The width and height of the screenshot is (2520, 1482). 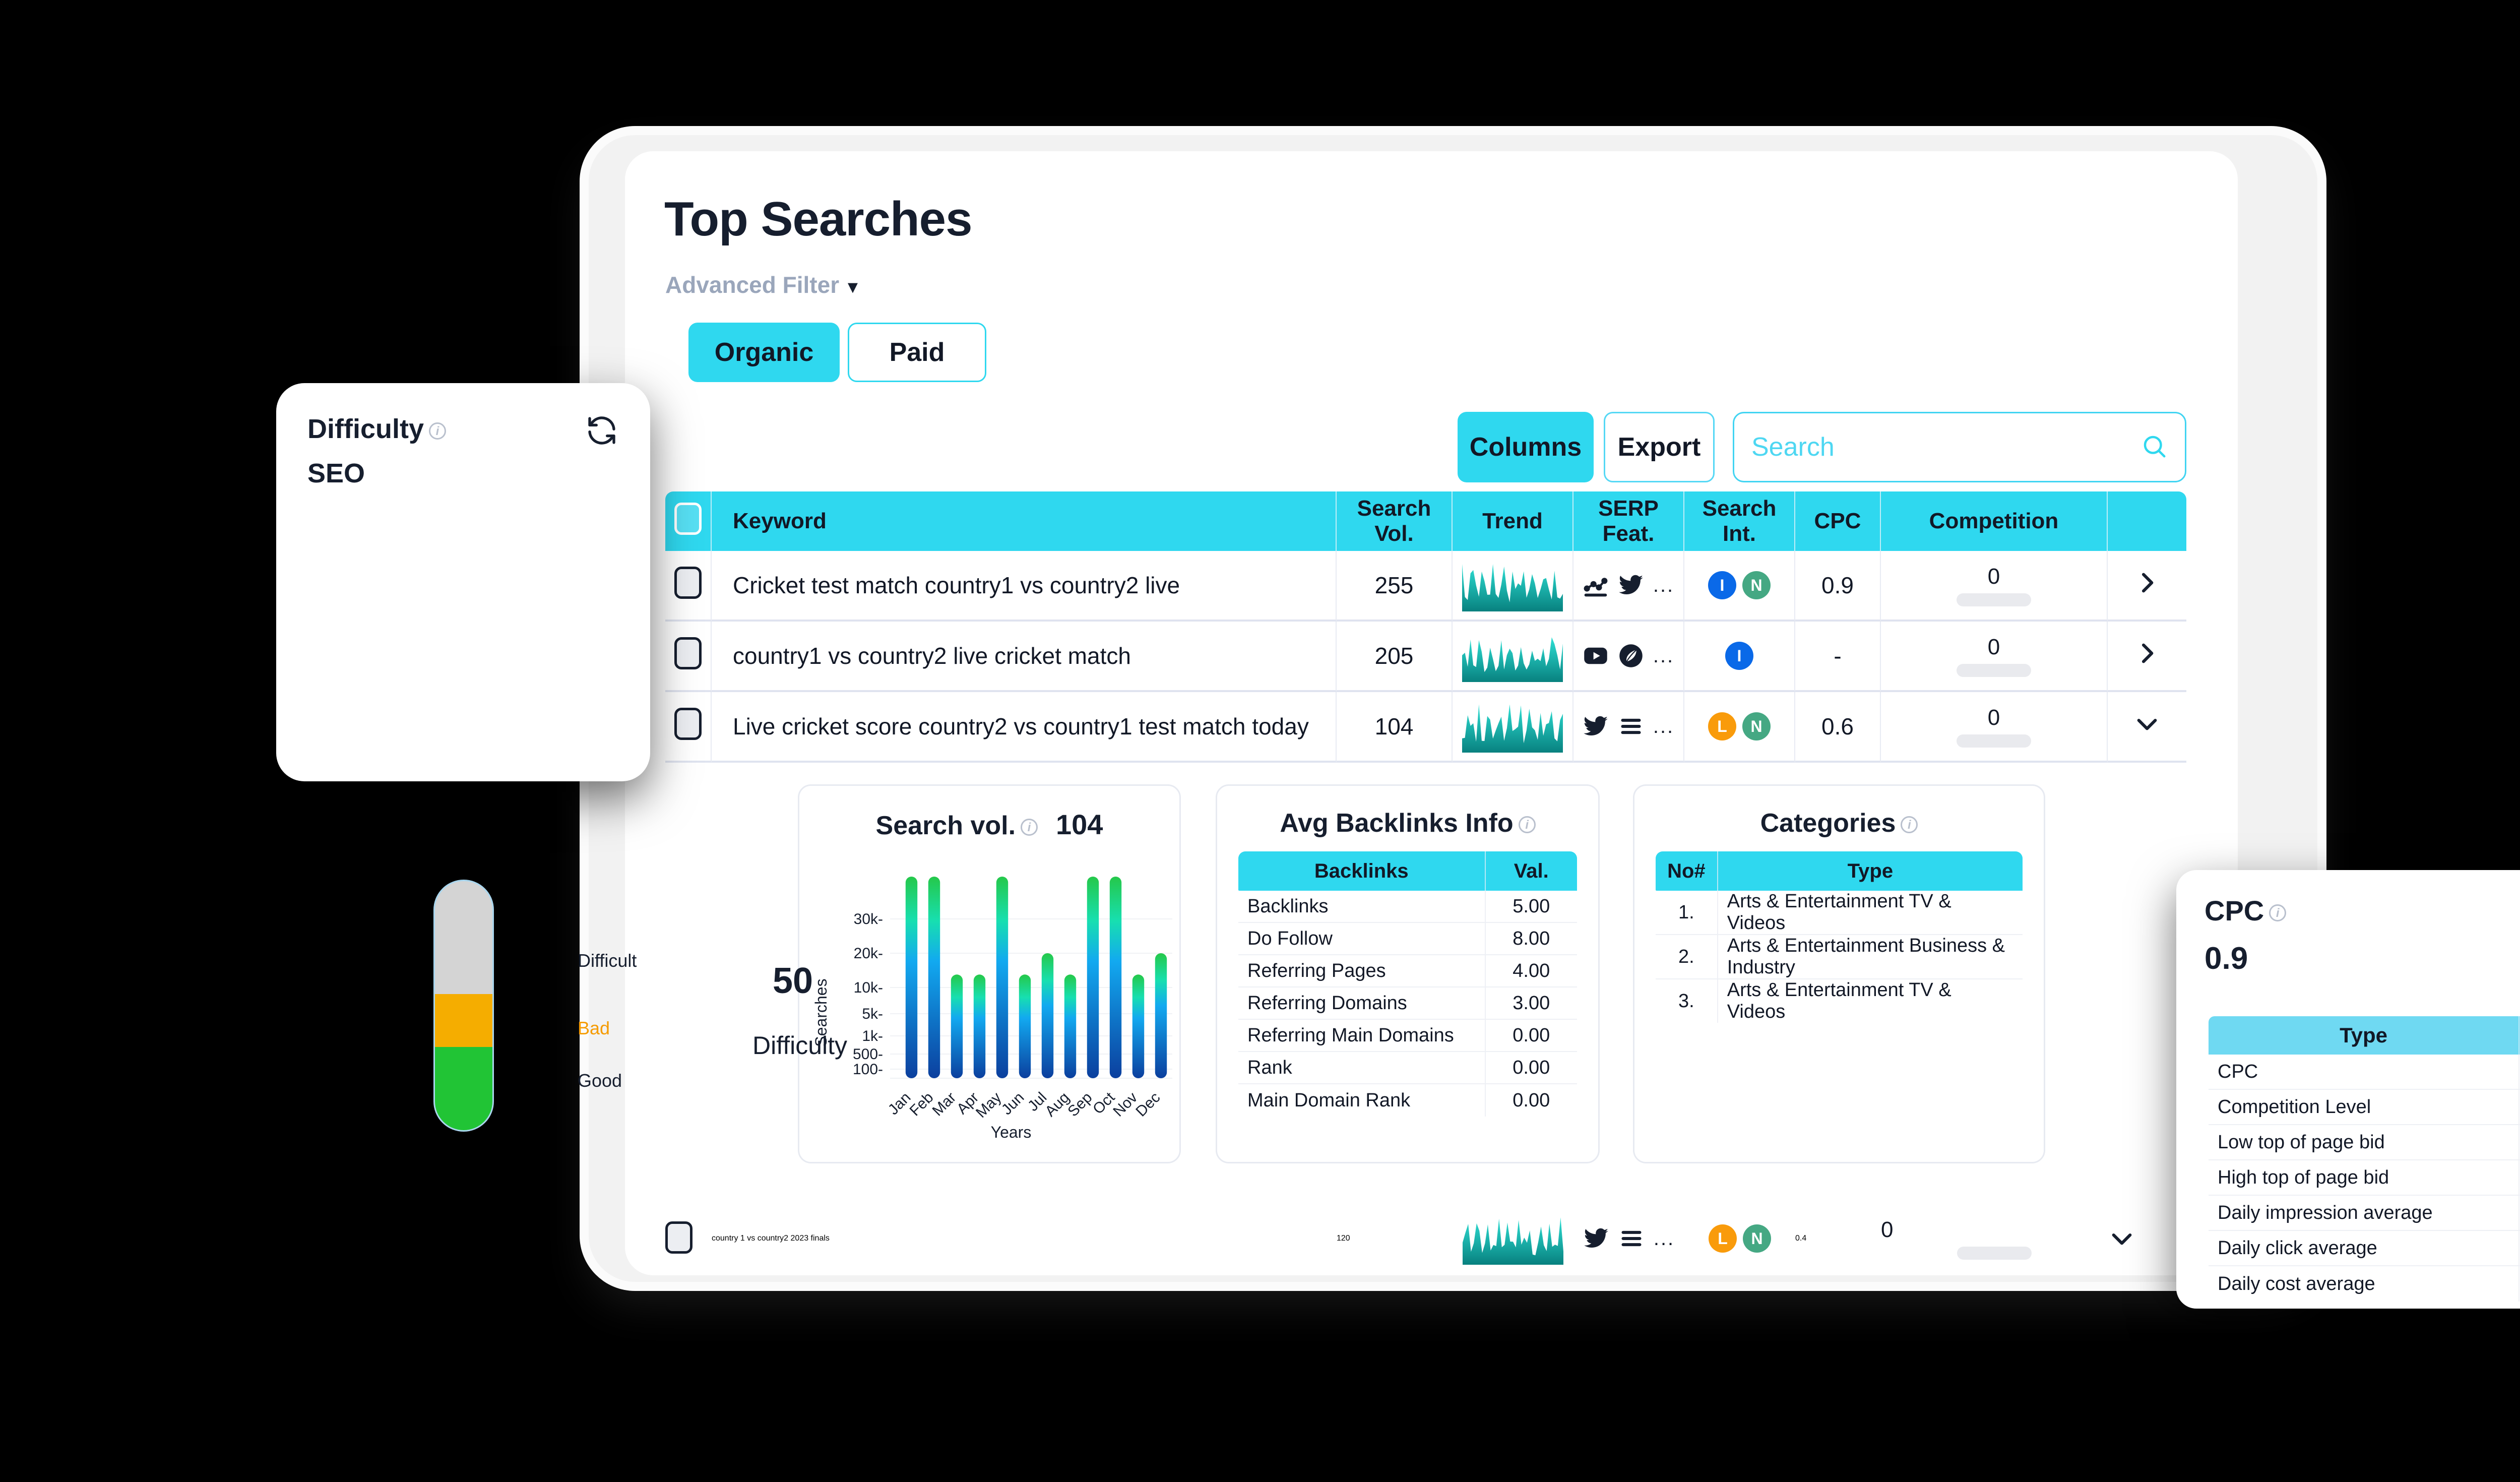 I want to click on cpc-row-label: Competition Level, so click(x=2365, y=1107).